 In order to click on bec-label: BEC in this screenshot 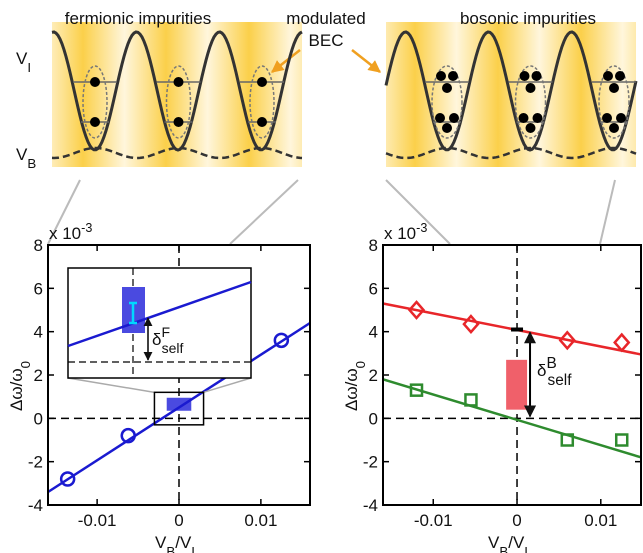, I will do `click(326, 40)`.